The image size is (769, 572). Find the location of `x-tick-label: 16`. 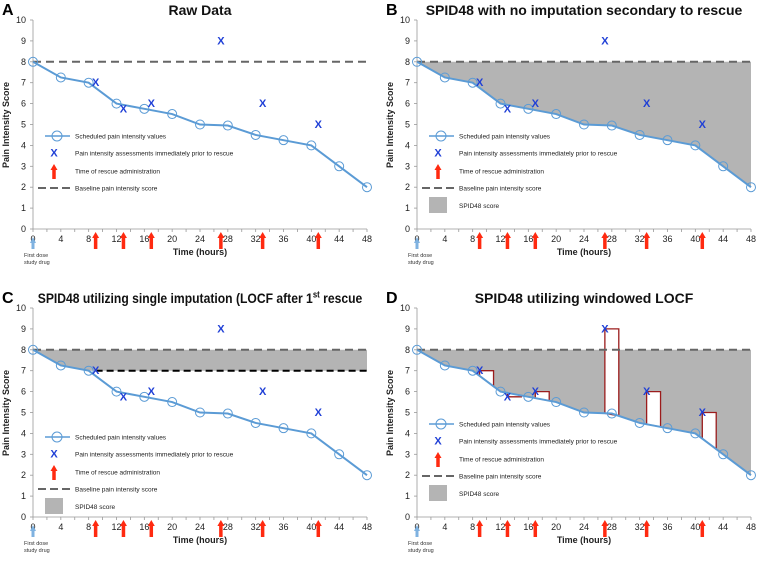

x-tick-label: 16 is located at coordinates (144, 239).